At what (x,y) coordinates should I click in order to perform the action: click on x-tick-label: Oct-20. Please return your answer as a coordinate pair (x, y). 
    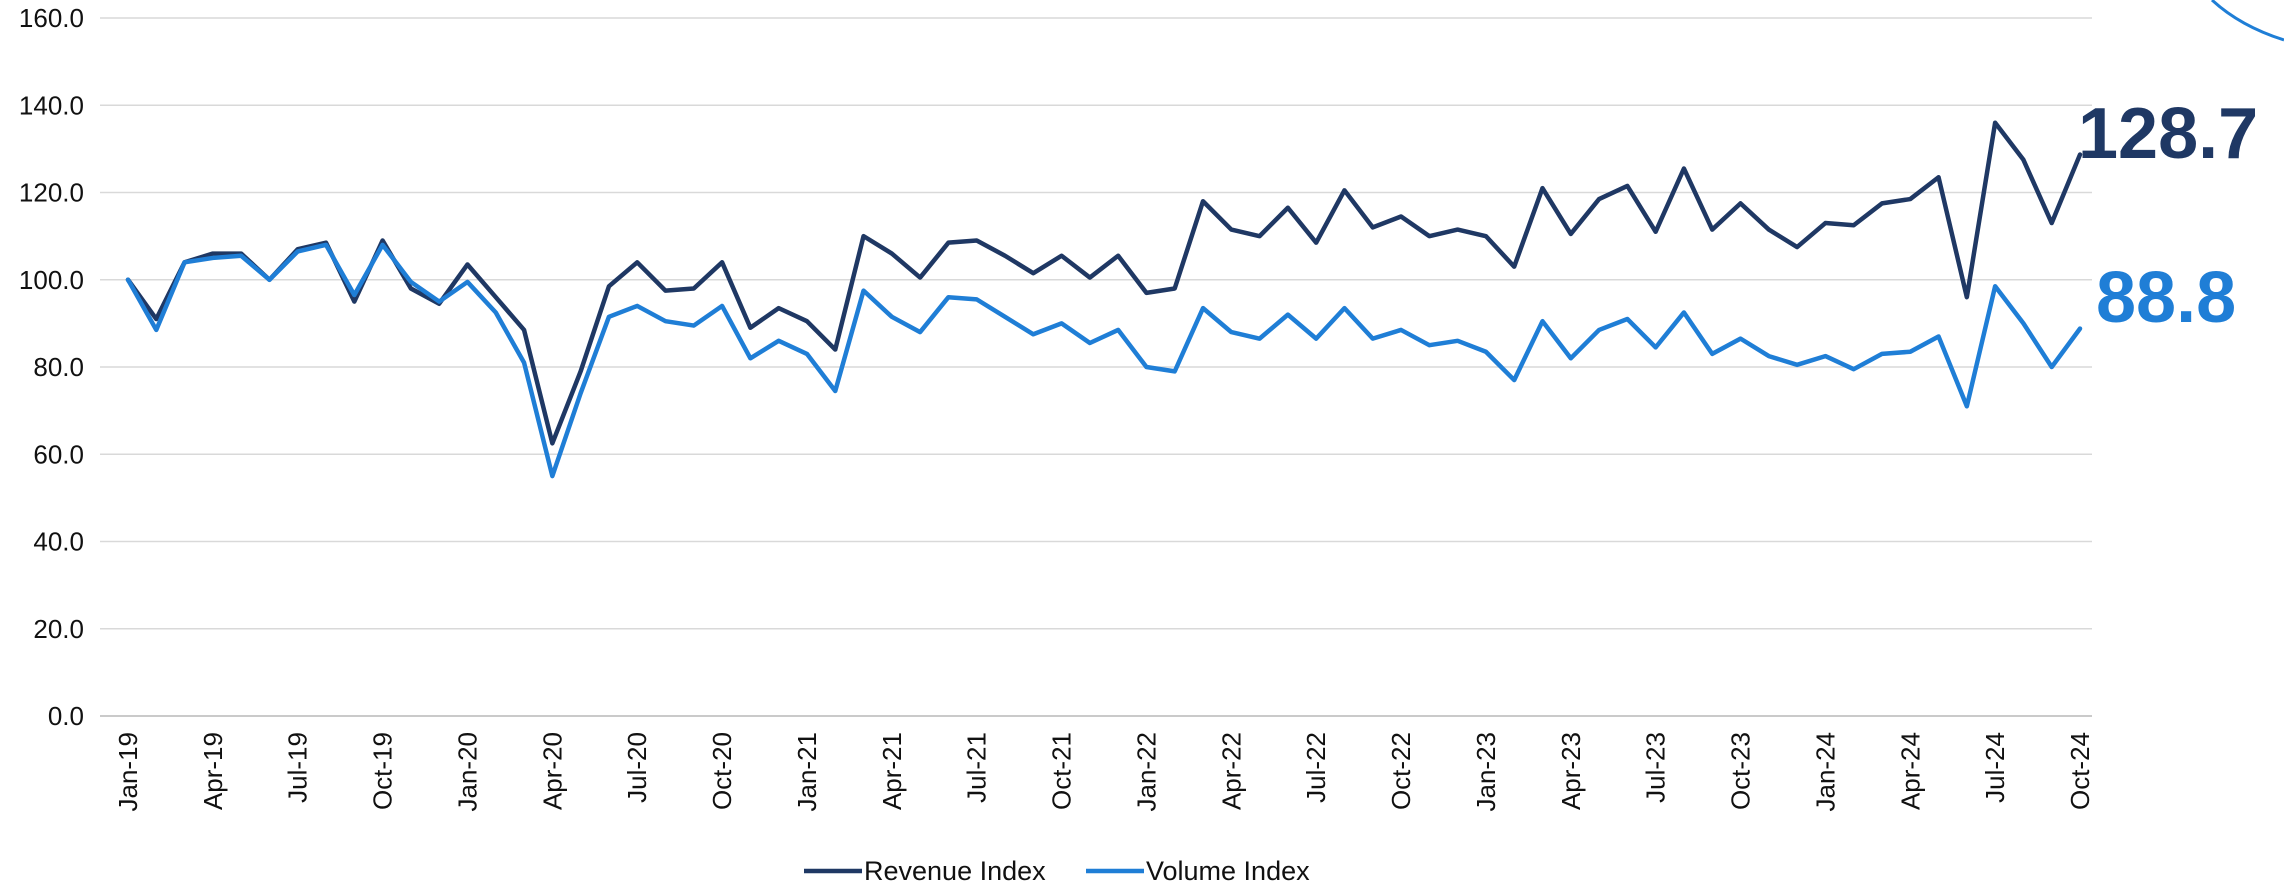
    Looking at the image, I should click on (722, 771).